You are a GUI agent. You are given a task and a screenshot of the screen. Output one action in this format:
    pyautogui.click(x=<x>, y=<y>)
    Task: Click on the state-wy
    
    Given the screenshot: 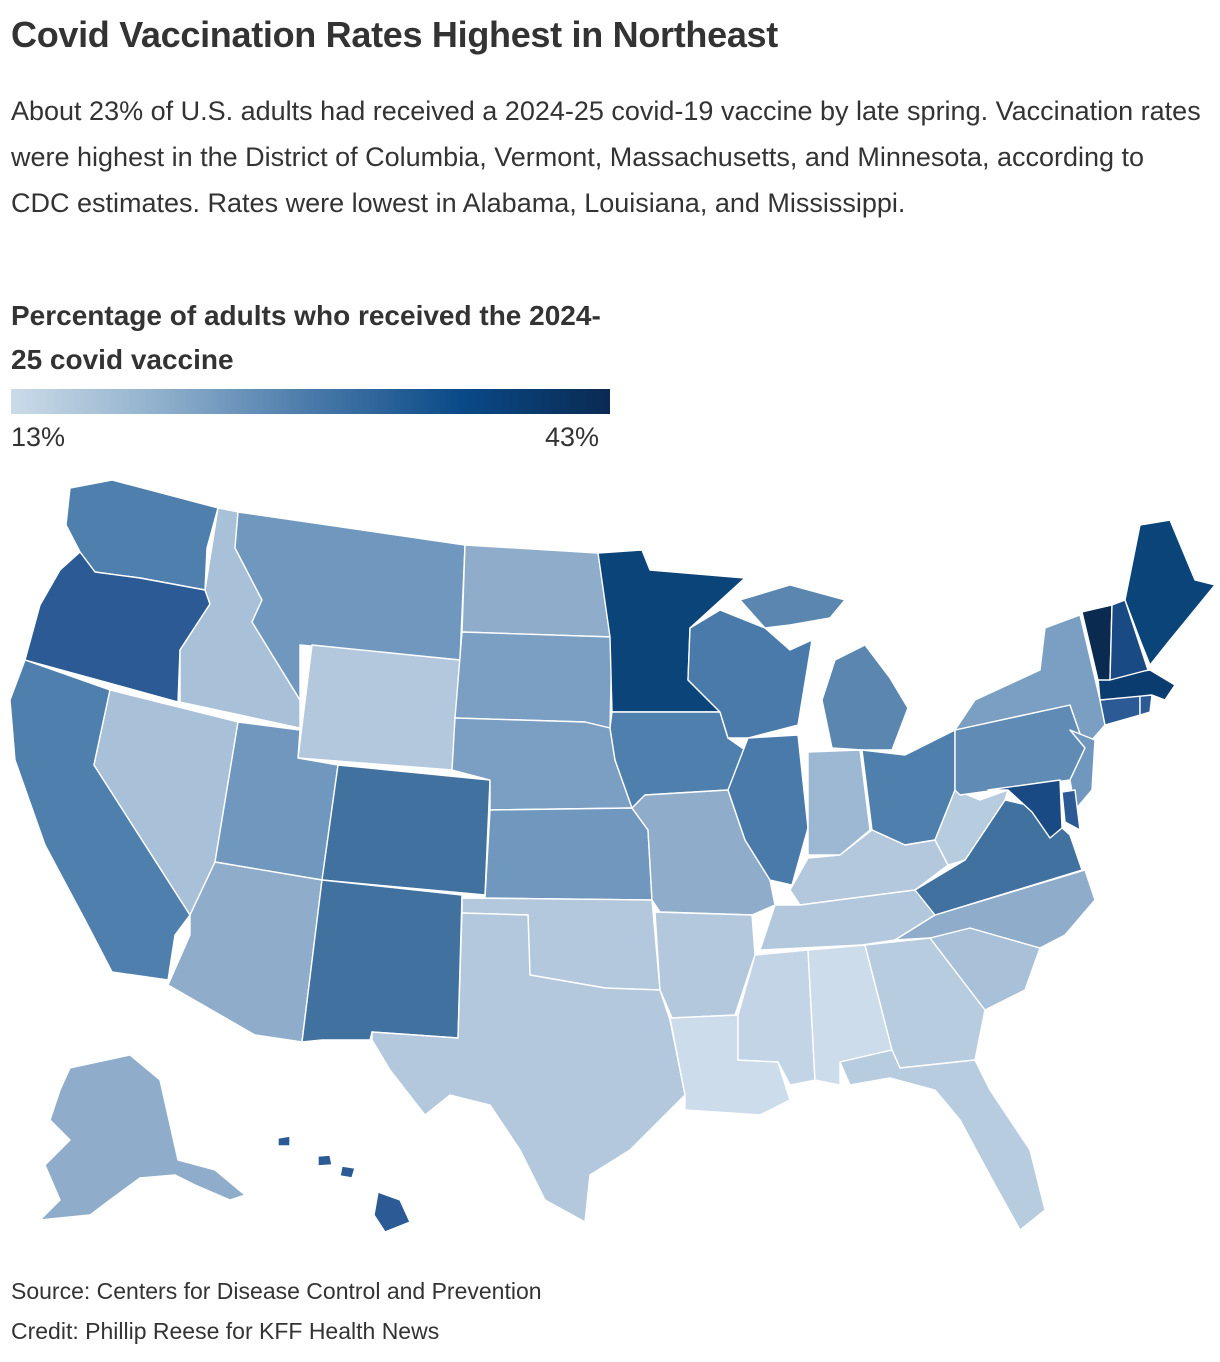 What is the action you would take?
    pyautogui.click(x=379, y=707)
    